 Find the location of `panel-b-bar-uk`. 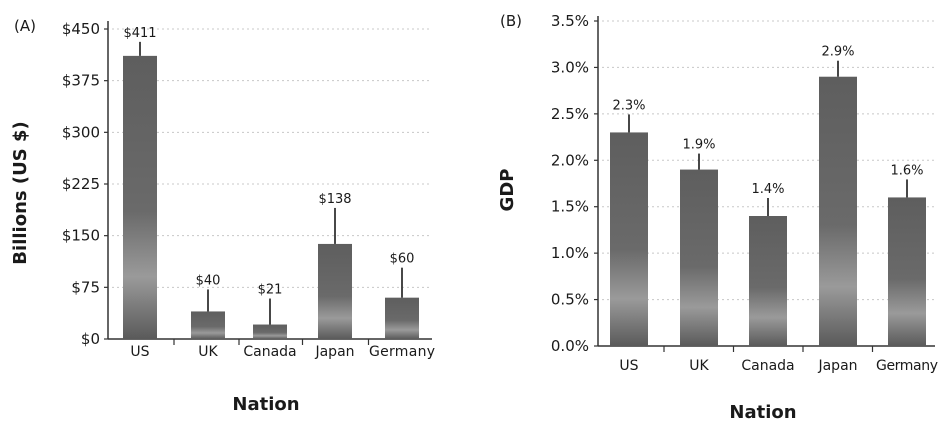

panel-b-bar-uk is located at coordinates (699, 257).